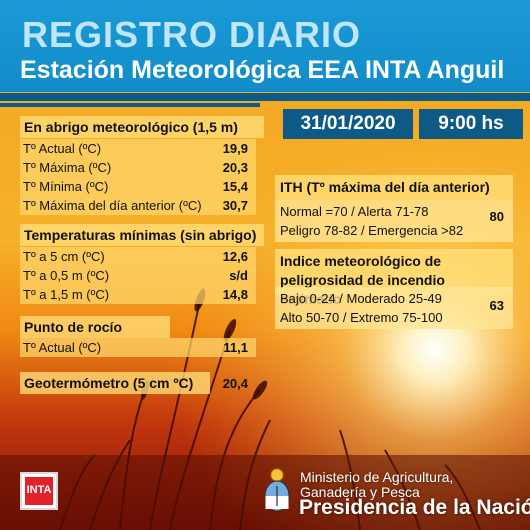 The height and width of the screenshot is (530, 530). Describe the element at coordinates (496, 216) in the screenshot. I see `ith-value: 80` at that location.